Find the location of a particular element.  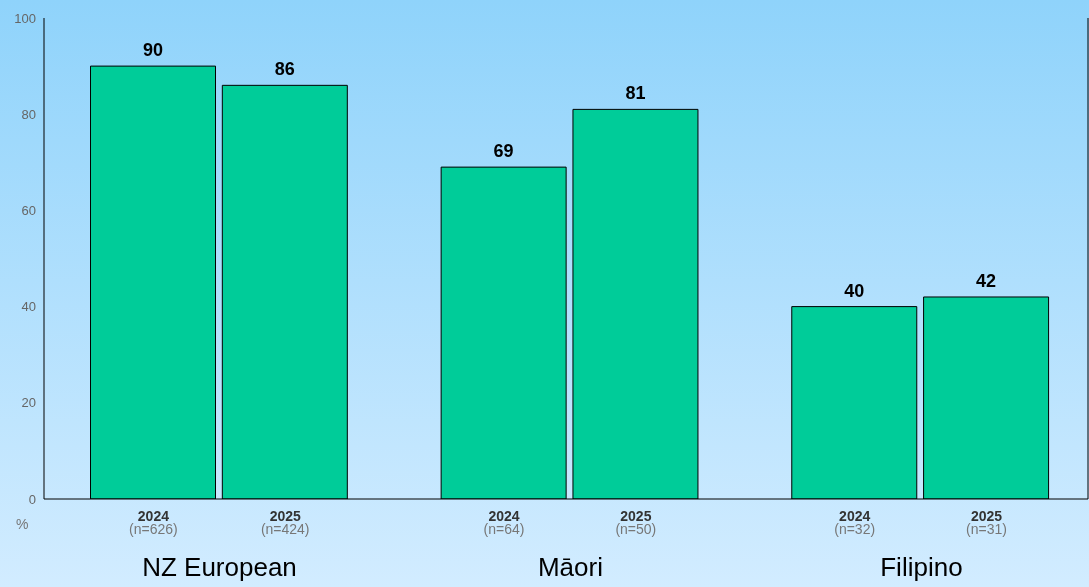

data-label: 69 is located at coordinates (503, 151).